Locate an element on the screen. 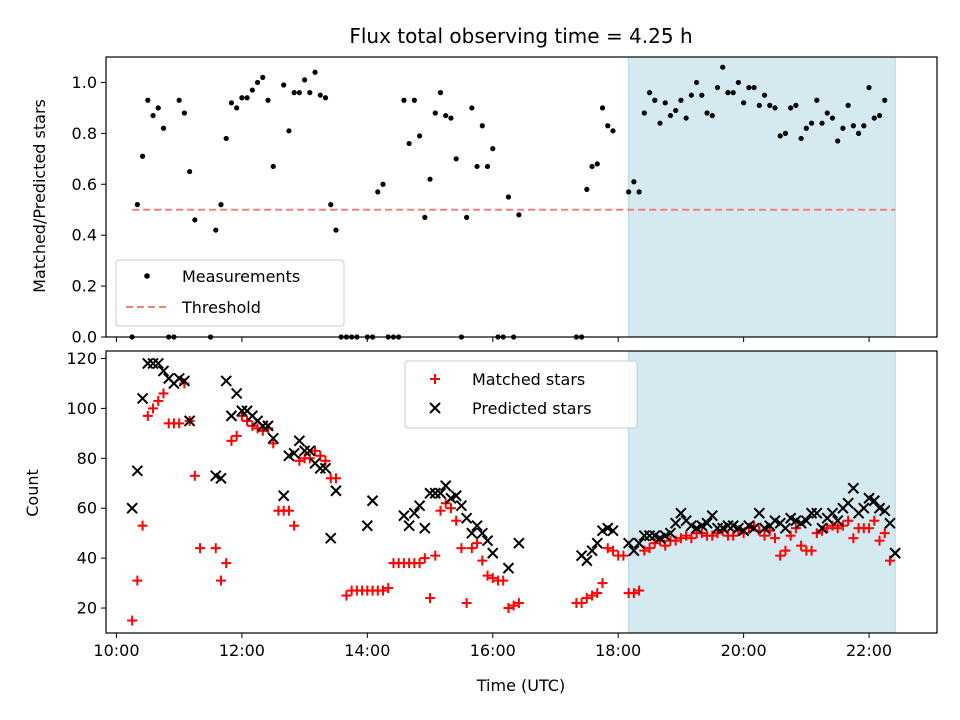 The height and width of the screenshot is (720, 960). count-y-axis-label: Count is located at coordinates (32, 493).